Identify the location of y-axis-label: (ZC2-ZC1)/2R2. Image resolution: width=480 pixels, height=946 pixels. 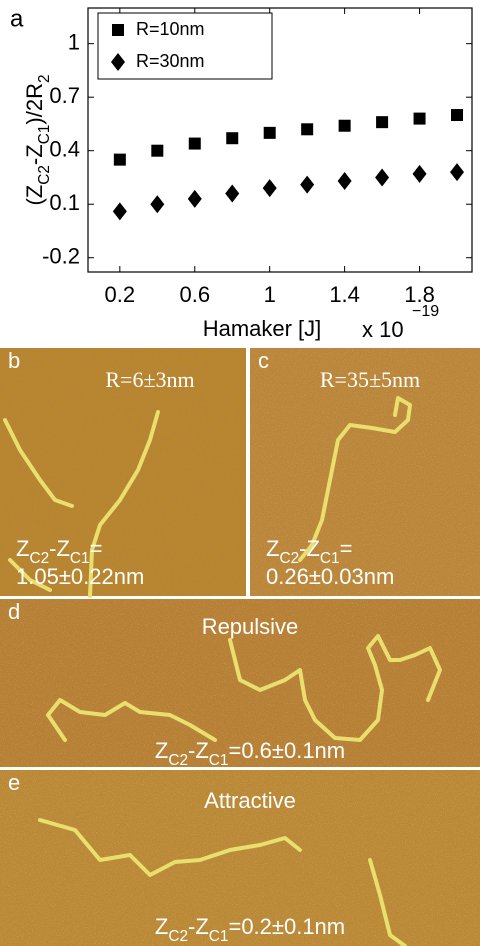
(37, 139).